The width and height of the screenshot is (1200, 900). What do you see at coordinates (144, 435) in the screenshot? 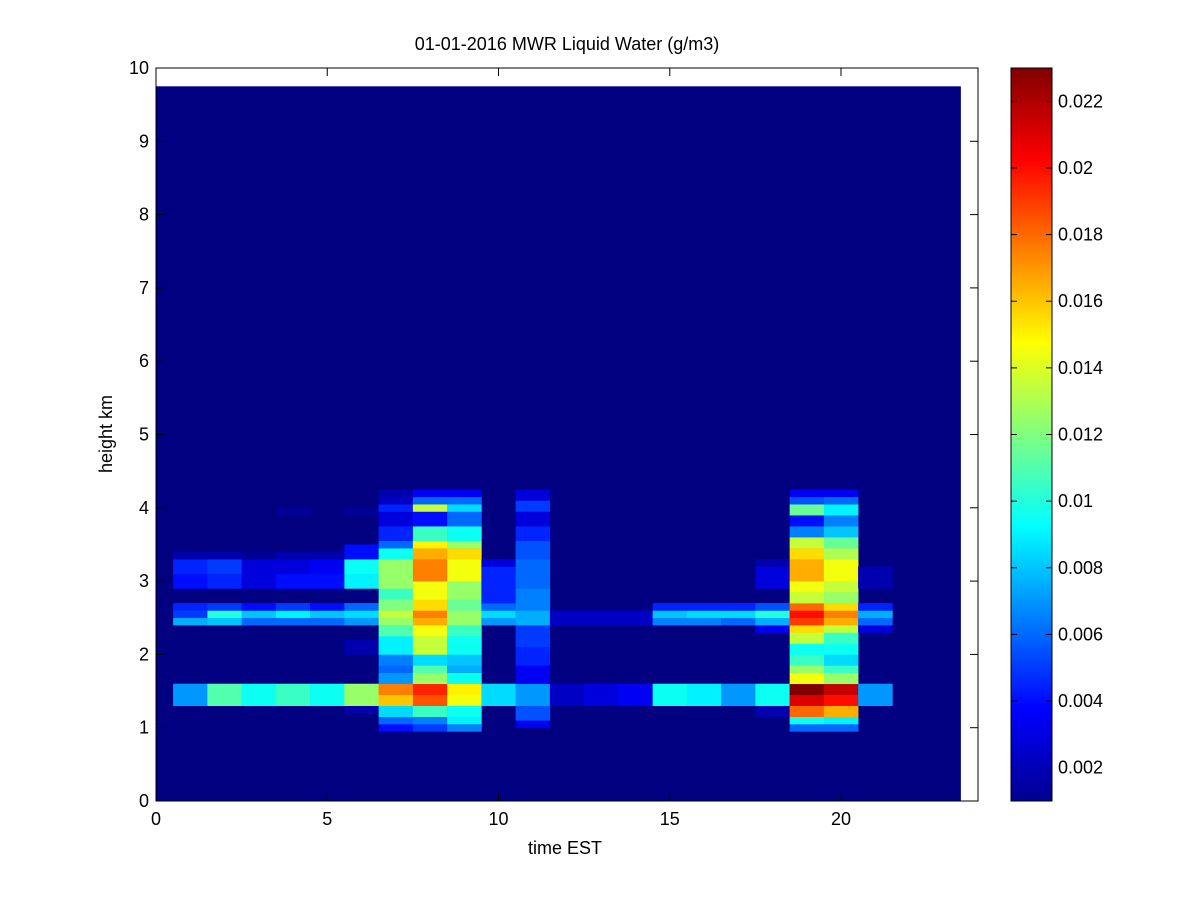
I see `y-tick-label: 5` at bounding box center [144, 435].